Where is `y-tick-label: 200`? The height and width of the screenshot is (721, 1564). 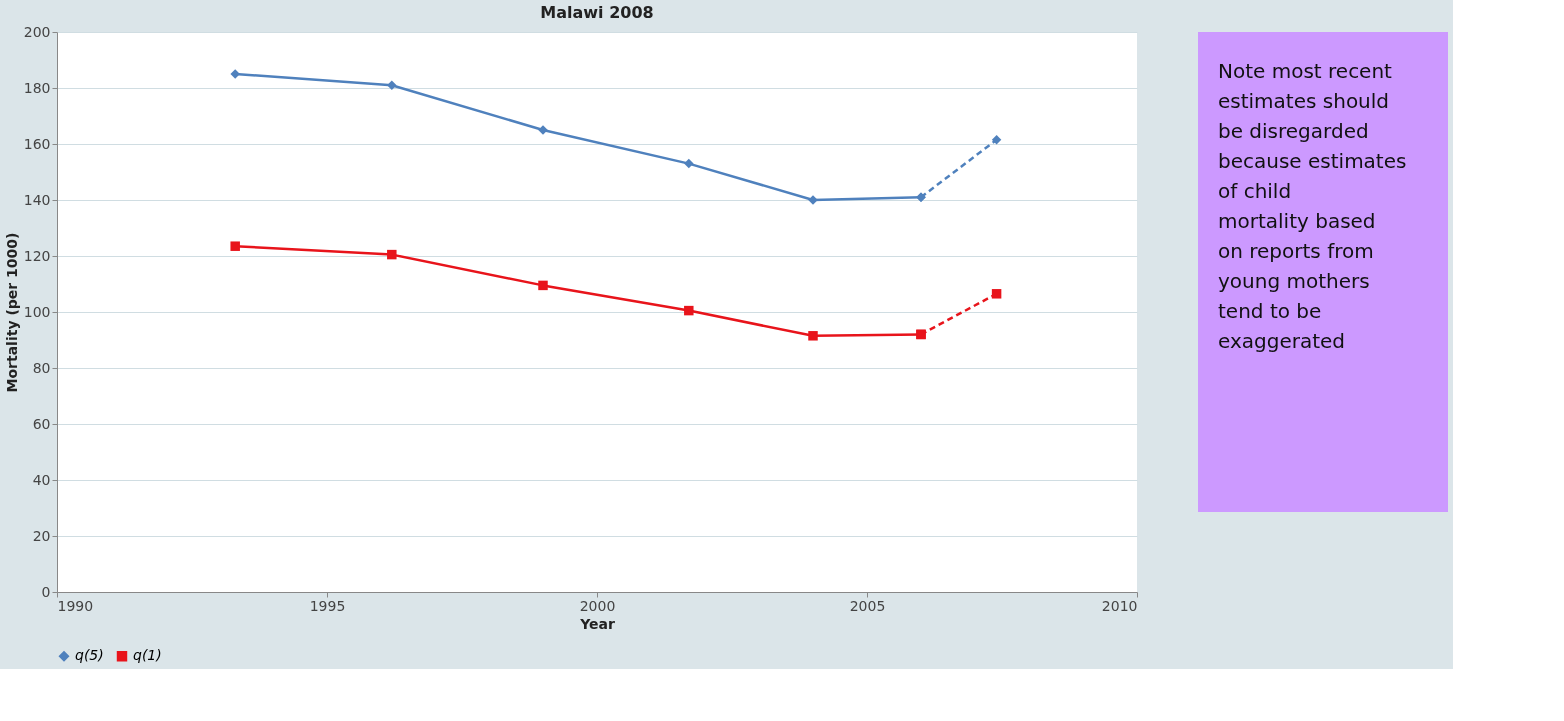 y-tick-label: 200 is located at coordinates (37, 31).